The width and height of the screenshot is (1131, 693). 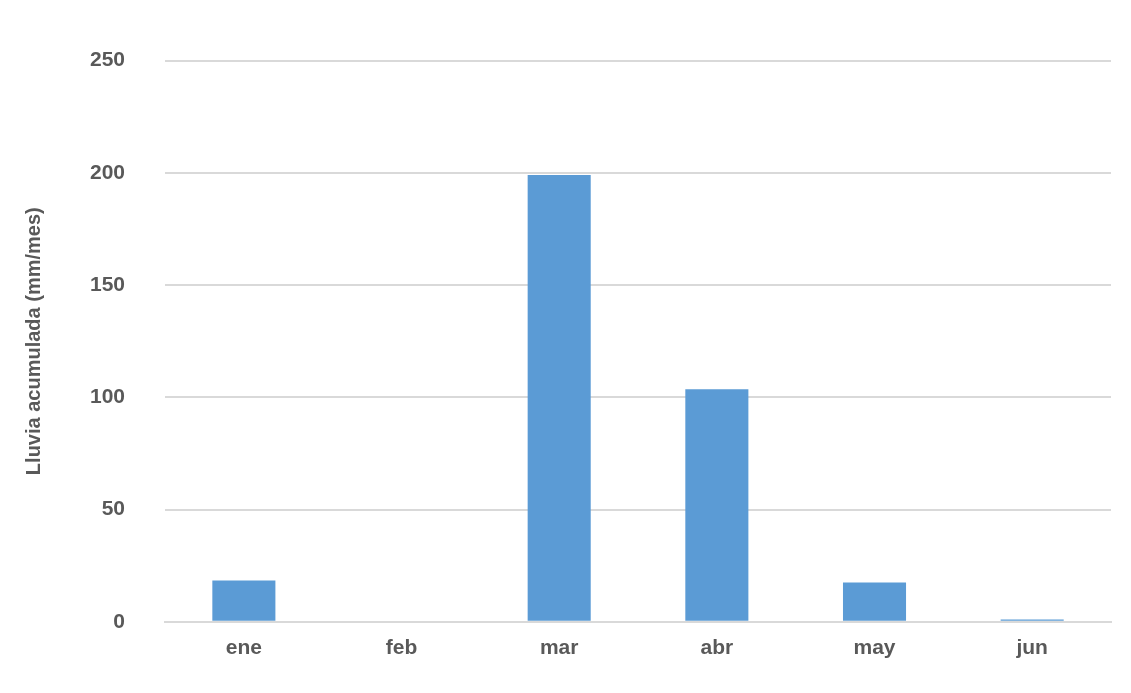 What do you see at coordinates (113, 508) in the screenshot?
I see `y-tick-label: 50` at bounding box center [113, 508].